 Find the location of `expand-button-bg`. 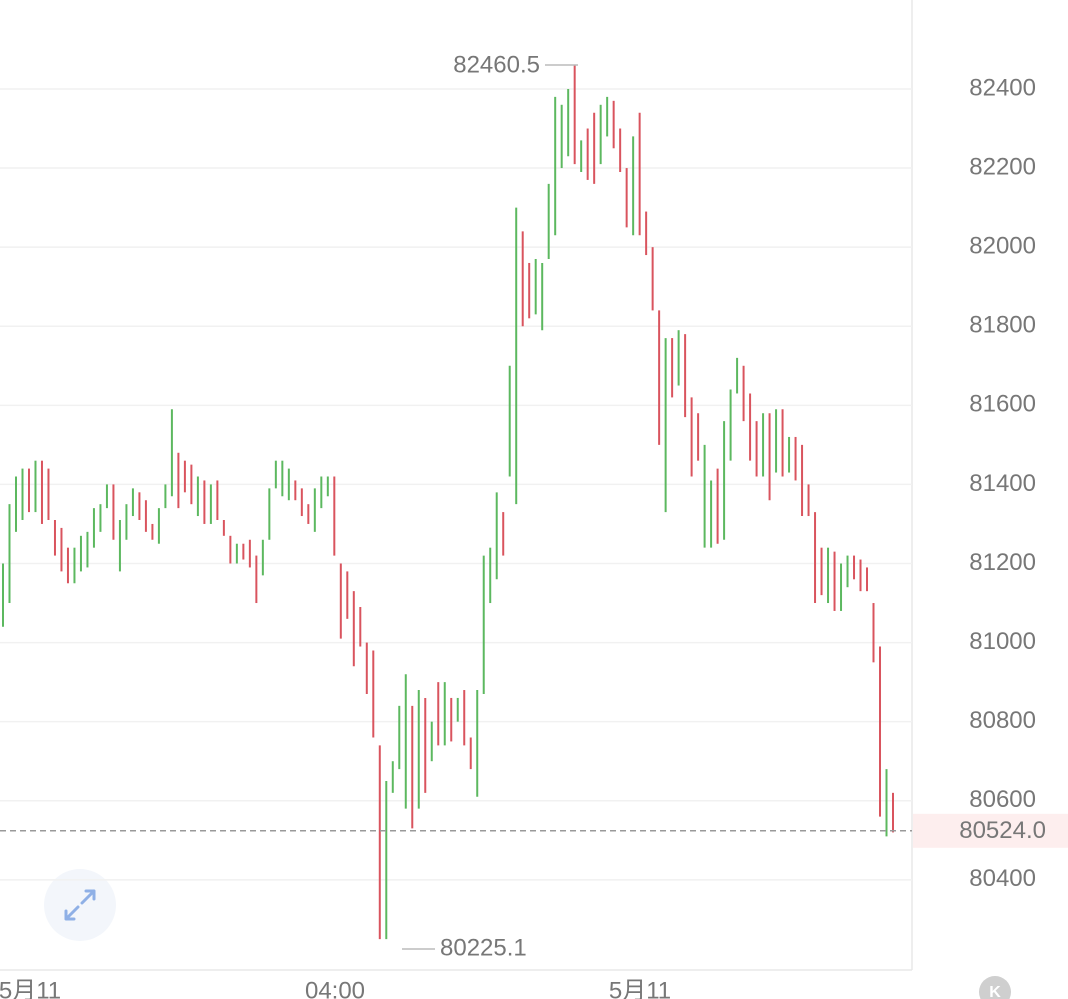

expand-button-bg is located at coordinates (80, 905).